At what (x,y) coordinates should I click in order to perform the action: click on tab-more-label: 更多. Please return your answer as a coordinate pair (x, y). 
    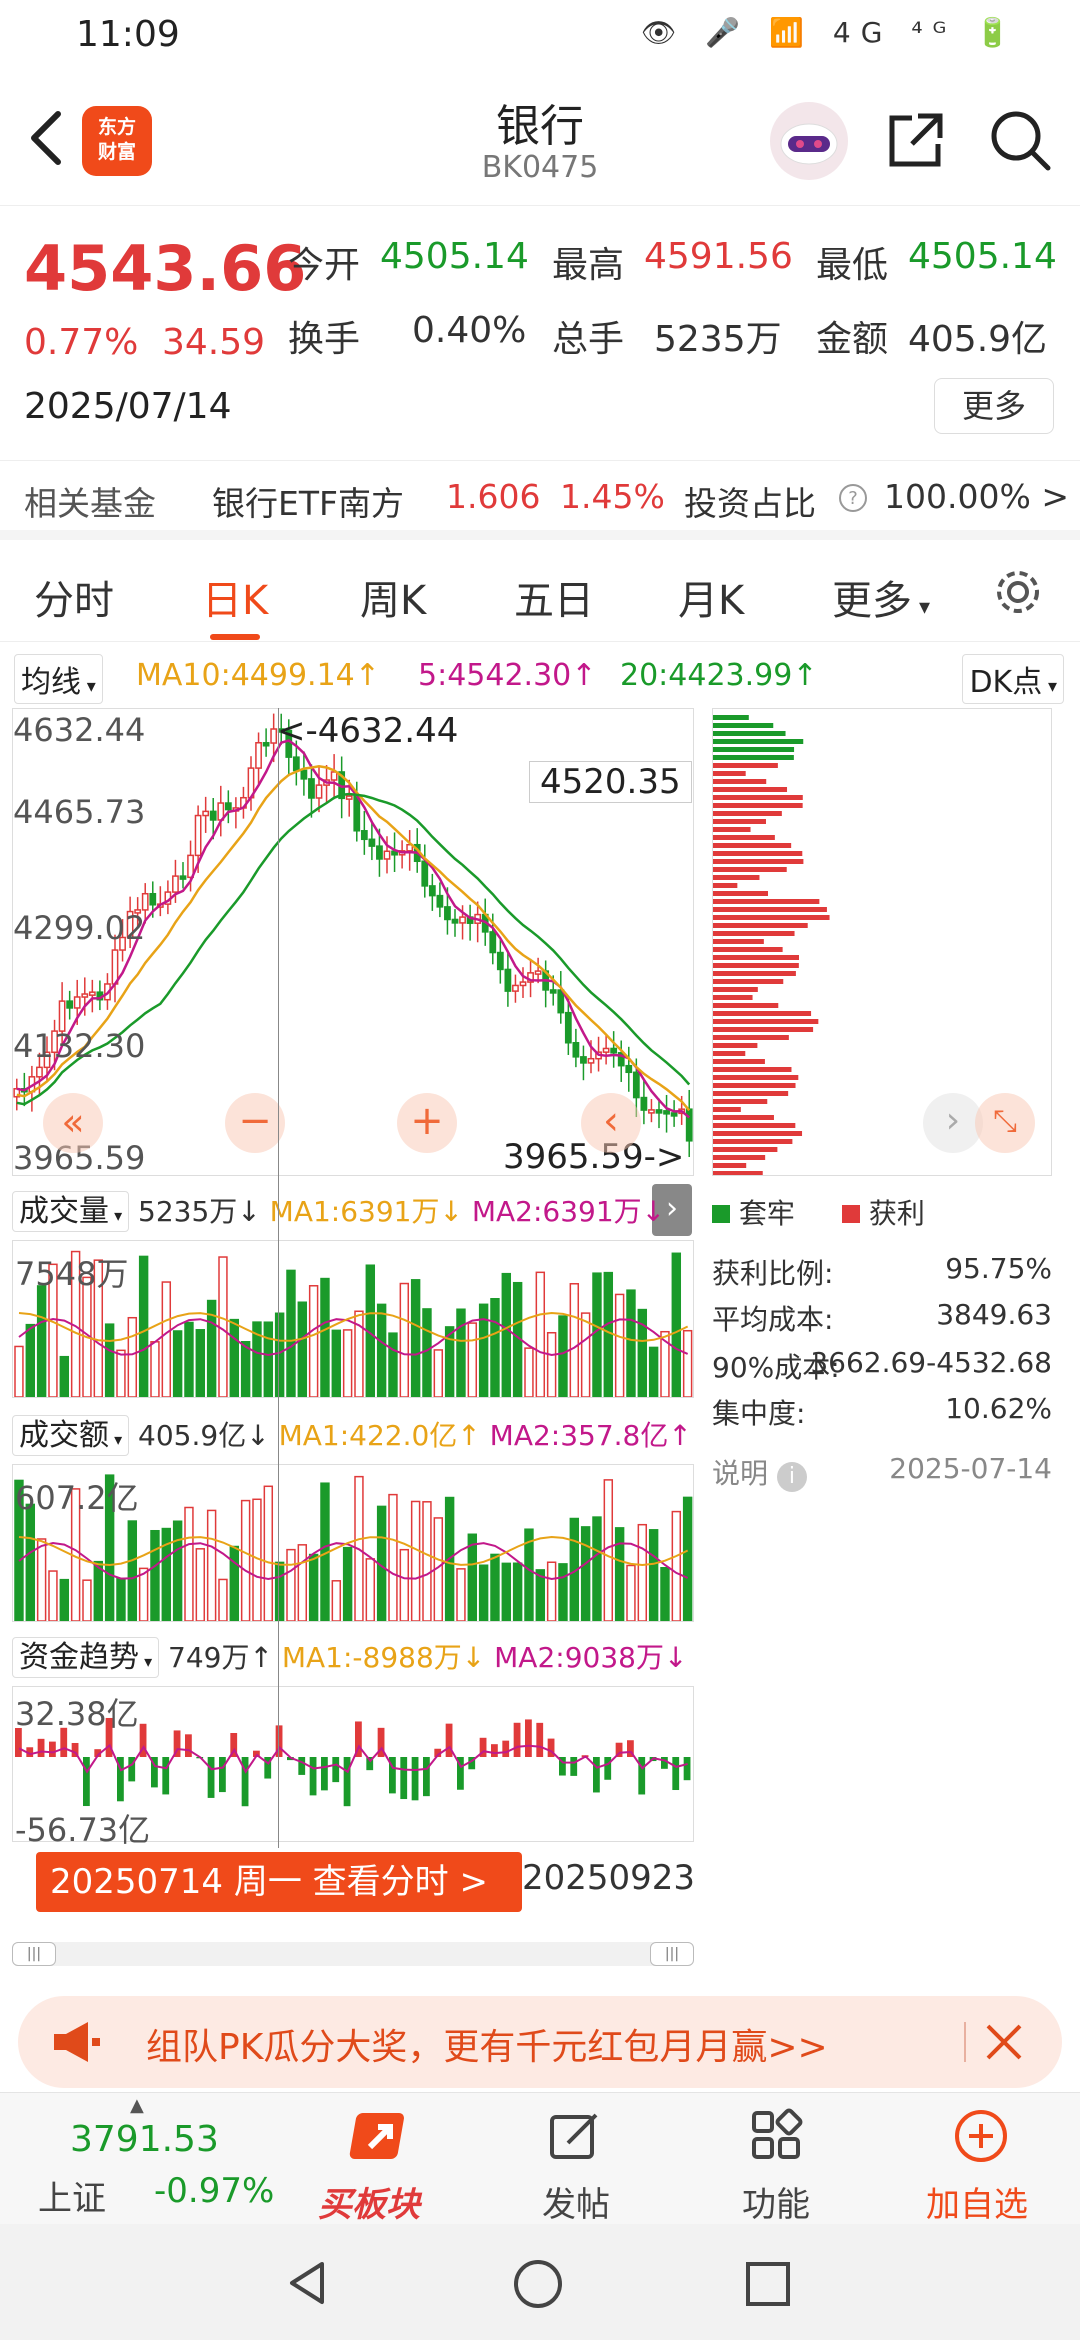
    Looking at the image, I should click on (872, 601).